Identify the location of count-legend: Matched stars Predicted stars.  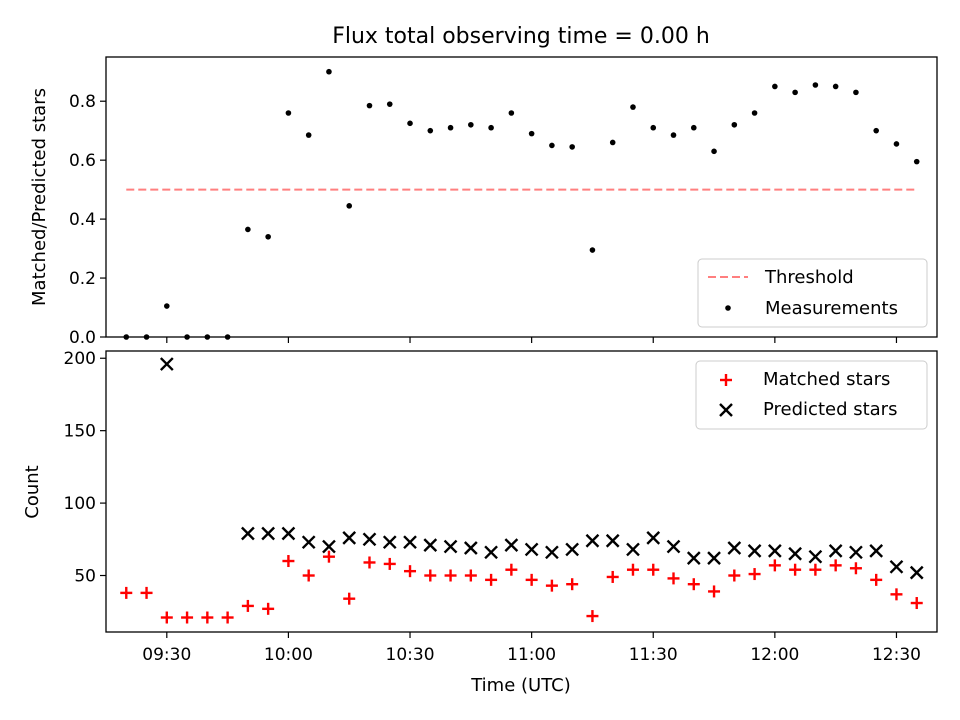
(811, 395).